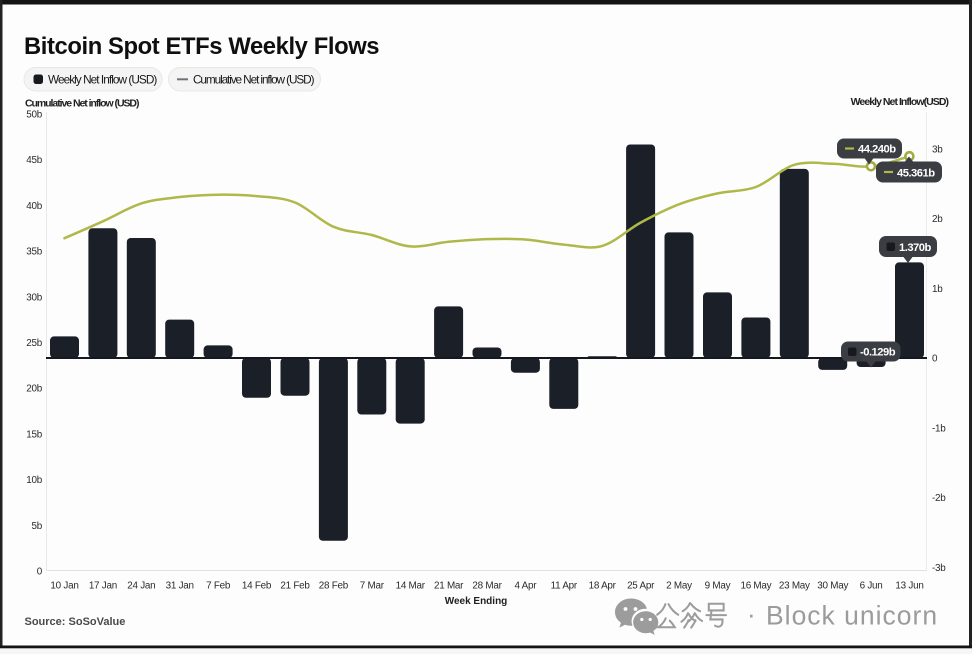  I want to click on svg-text: 35b, so click(34, 252).